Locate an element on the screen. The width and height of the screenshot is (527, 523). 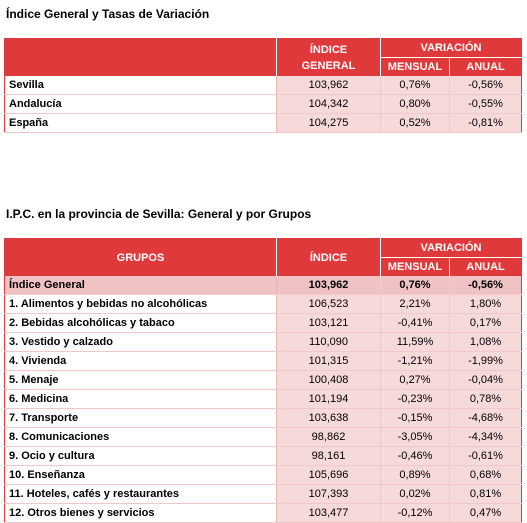
header-grupos: GRUPOS is located at coordinates (140, 257).